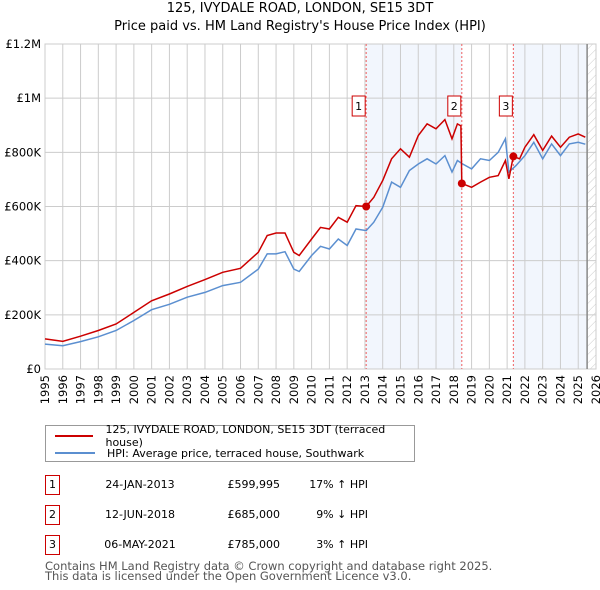 Image resolution: width=600 pixels, height=590 pixels. I want to click on x-tick-label: 1996, so click(63, 389).